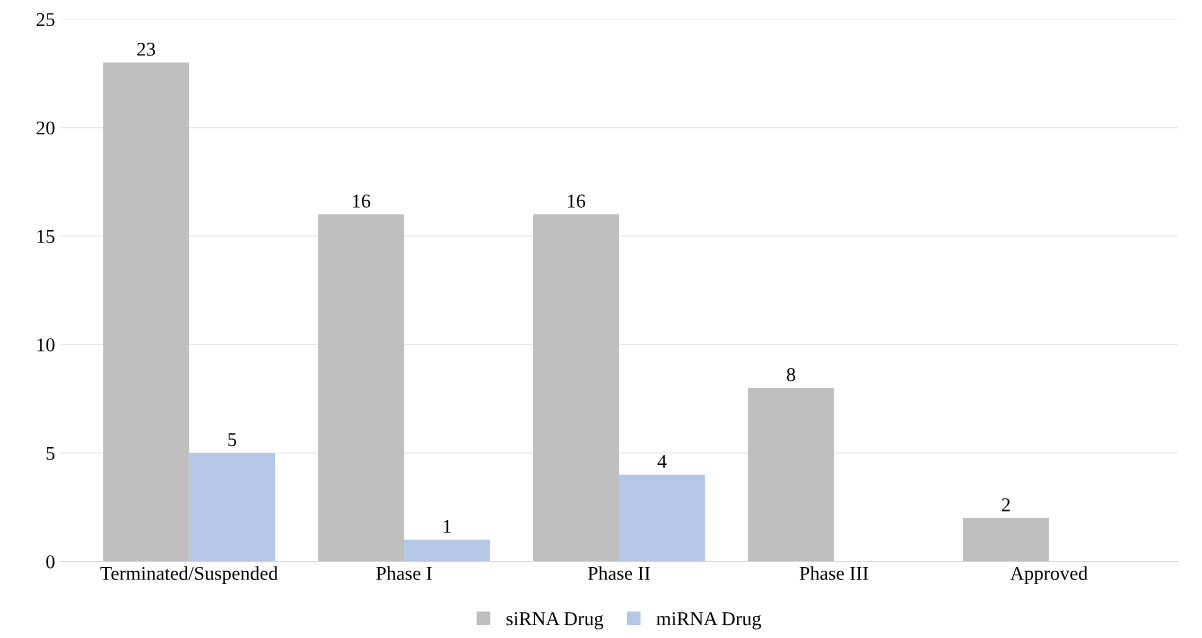  Describe the element at coordinates (791, 375) in the screenshot. I see `data-label: 8` at that location.